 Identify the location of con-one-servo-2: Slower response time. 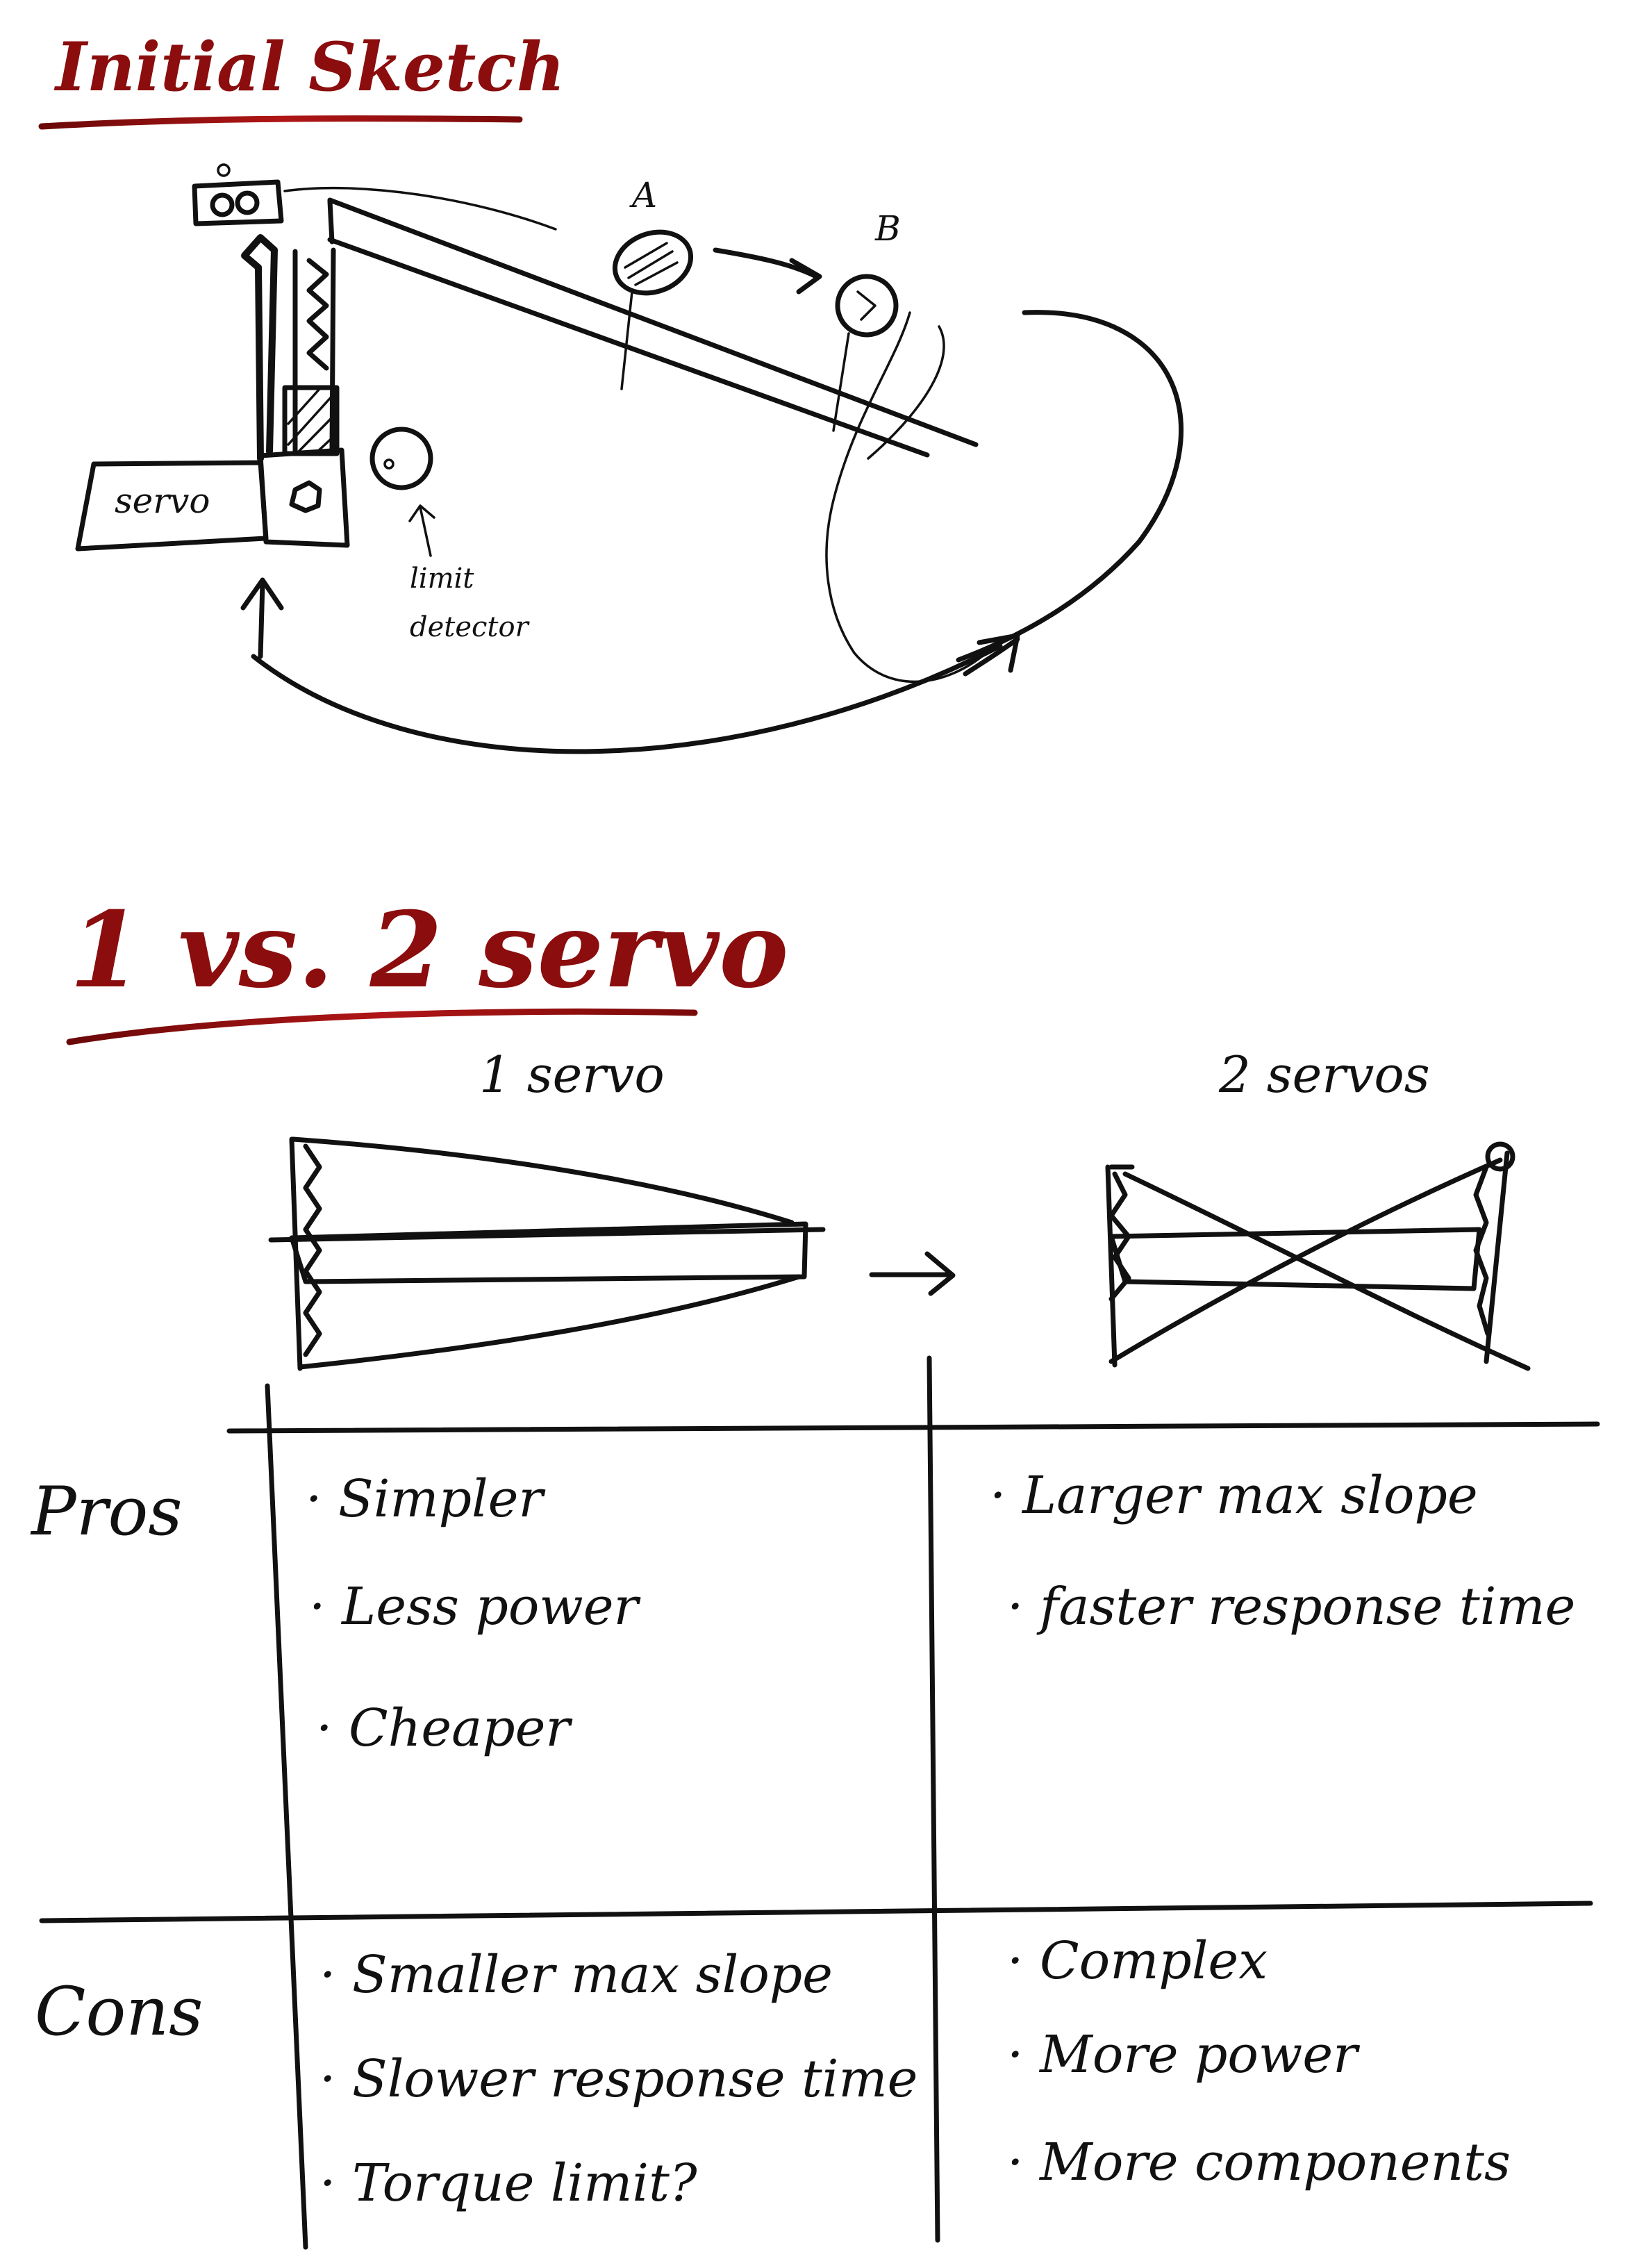
(635, 2079).